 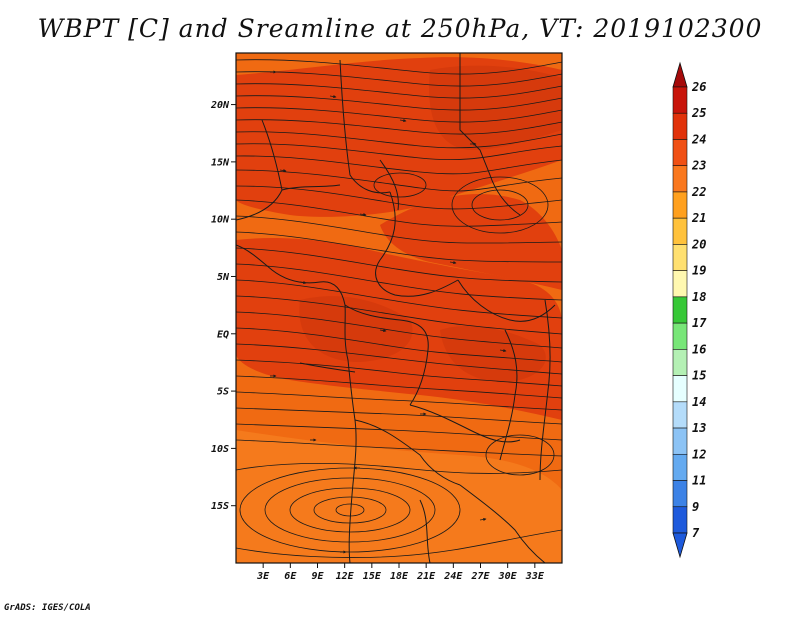 What do you see at coordinates (223, 392) in the screenshot?
I see `lat-tick-label: 5S` at bounding box center [223, 392].